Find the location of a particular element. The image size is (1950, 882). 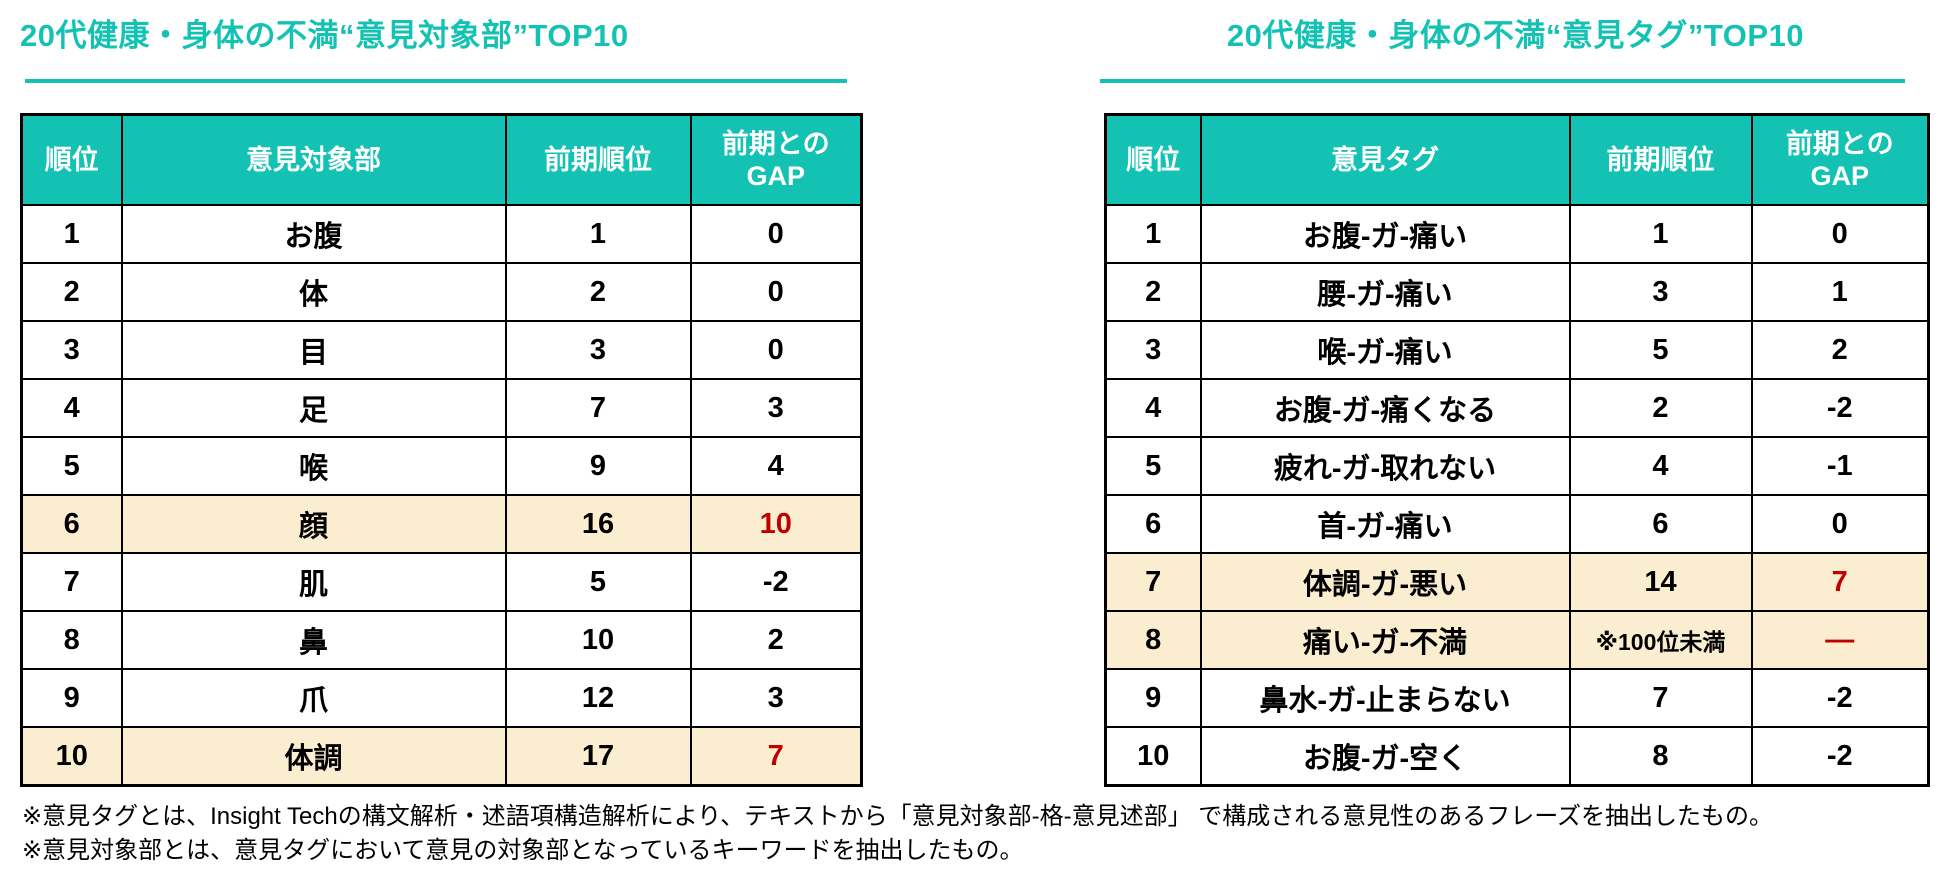

item-cell: 喉-ガ-痛い is located at coordinates (1385, 350).